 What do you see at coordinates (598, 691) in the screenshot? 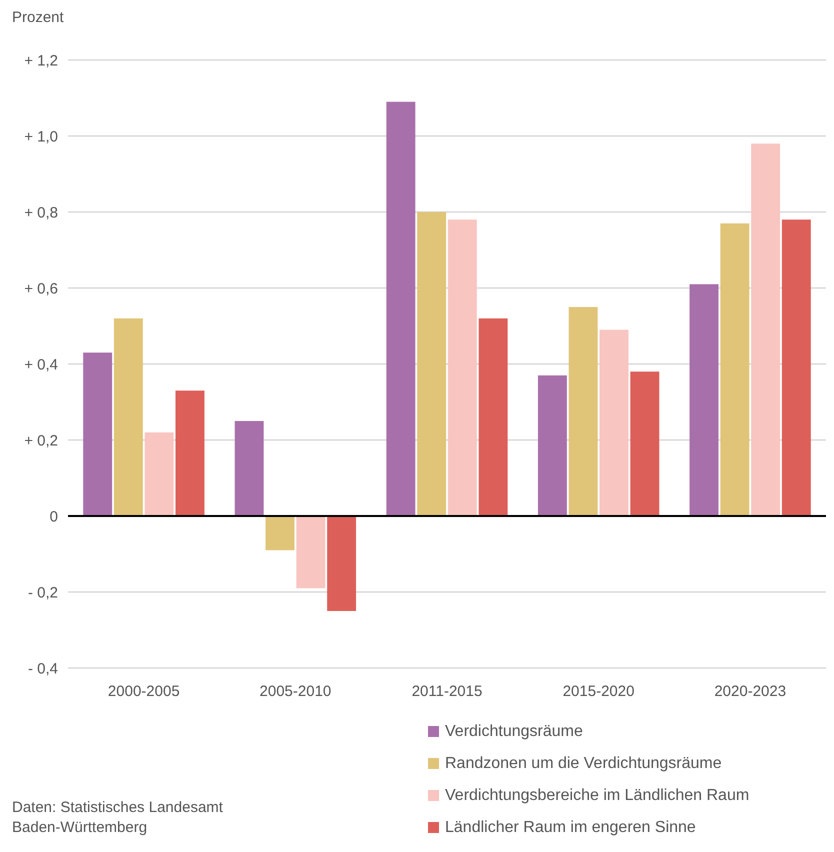
I see `x-tick-label: 2015-2020` at bounding box center [598, 691].